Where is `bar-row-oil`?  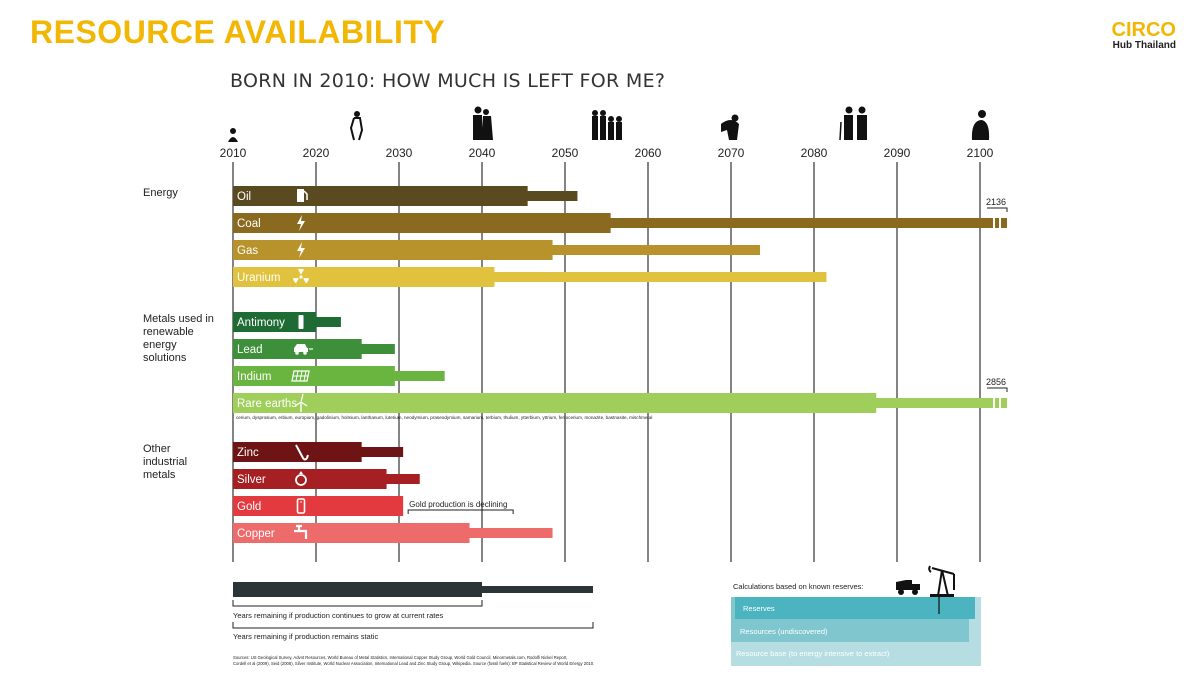 bar-row-oil is located at coordinates (405, 196).